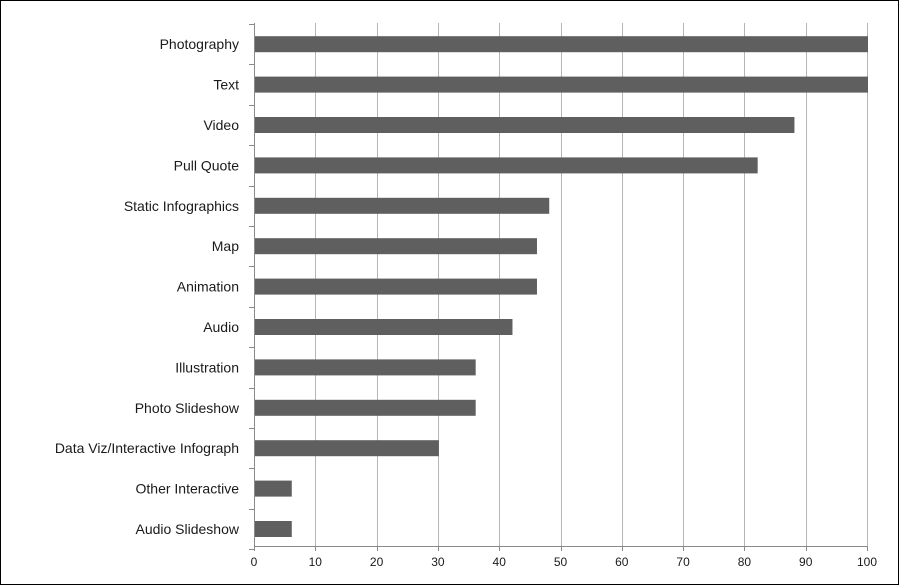  What do you see at coordinates (867, 562) in the screenshot?
I see `x-tick-label: 100` at bounding box center [867, 562].